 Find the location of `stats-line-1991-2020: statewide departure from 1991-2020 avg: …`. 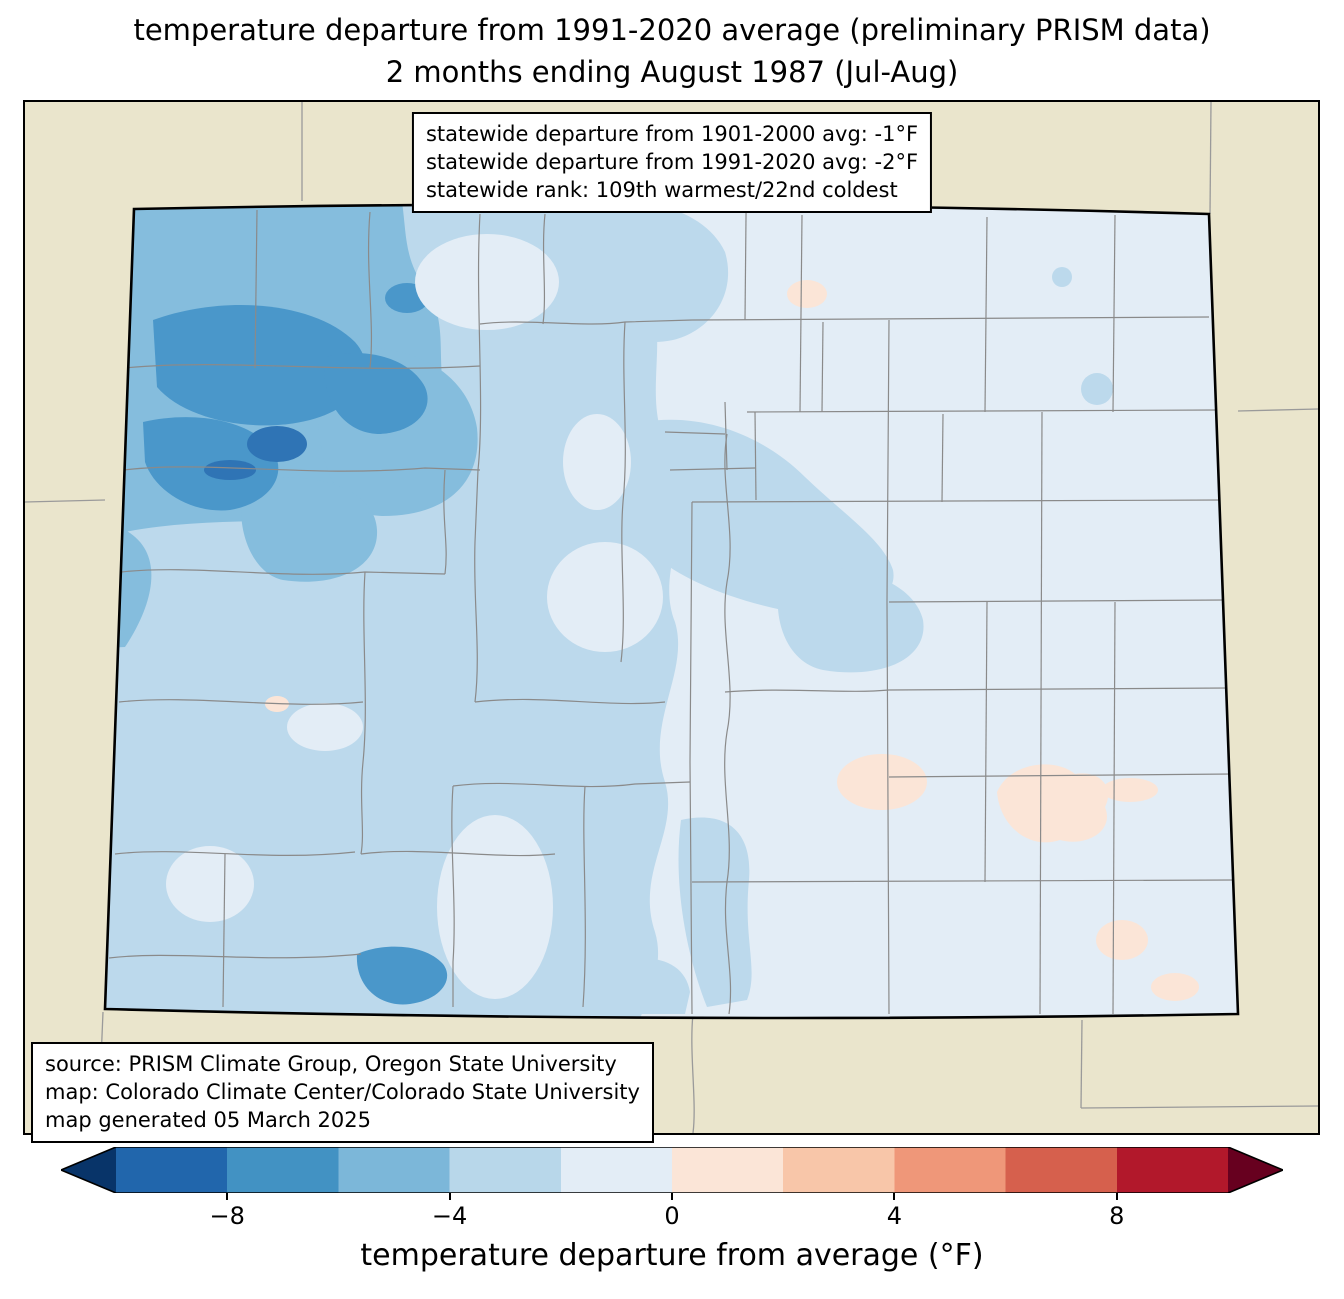

stats-line-1991-2020: statewide departure from 1991-2020 avg: … is located at coordinates (672, 162).